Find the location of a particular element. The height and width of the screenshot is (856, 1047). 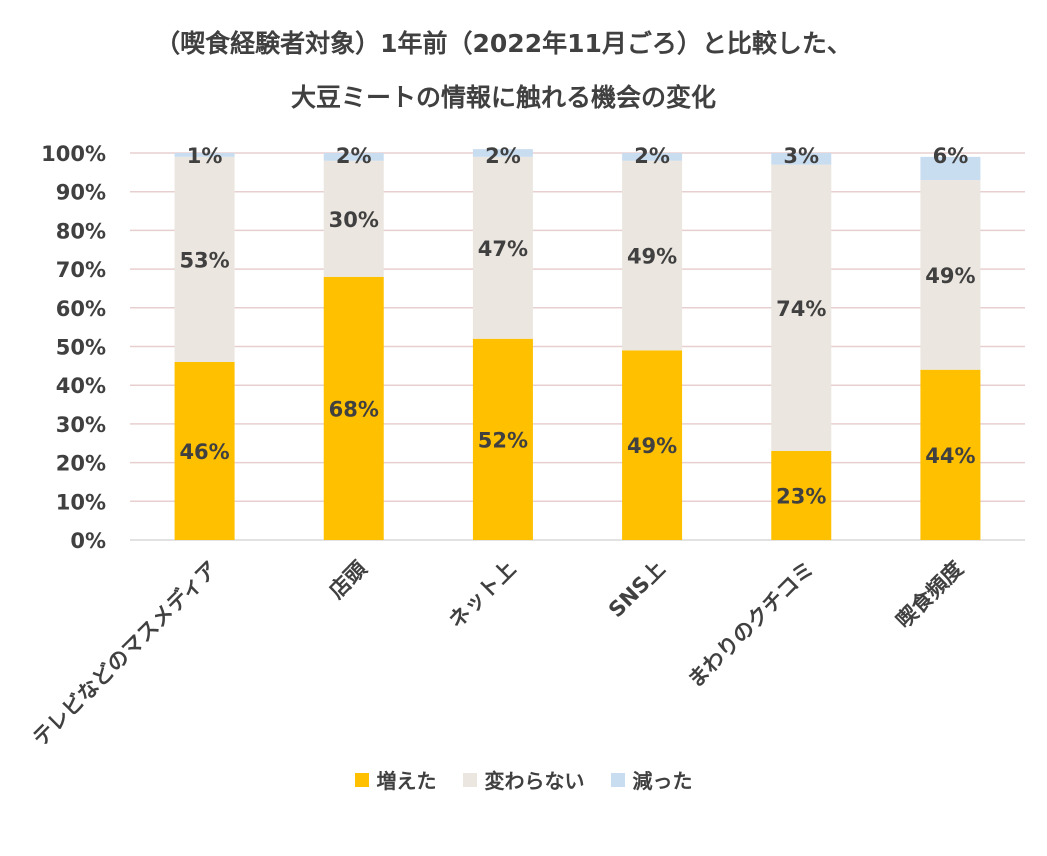

data-label: 46% is located at coordinates (204, 452).